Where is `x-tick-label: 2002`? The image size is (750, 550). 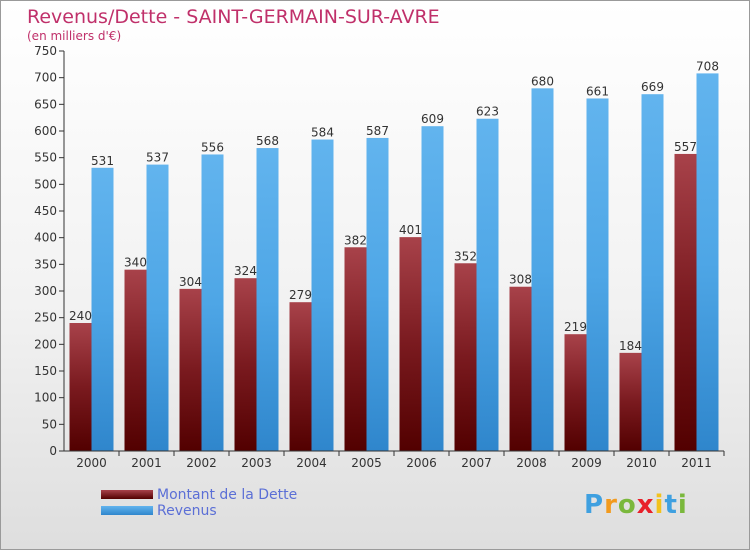
x-tick-label: 2002 is located at coordinates (201, 463).